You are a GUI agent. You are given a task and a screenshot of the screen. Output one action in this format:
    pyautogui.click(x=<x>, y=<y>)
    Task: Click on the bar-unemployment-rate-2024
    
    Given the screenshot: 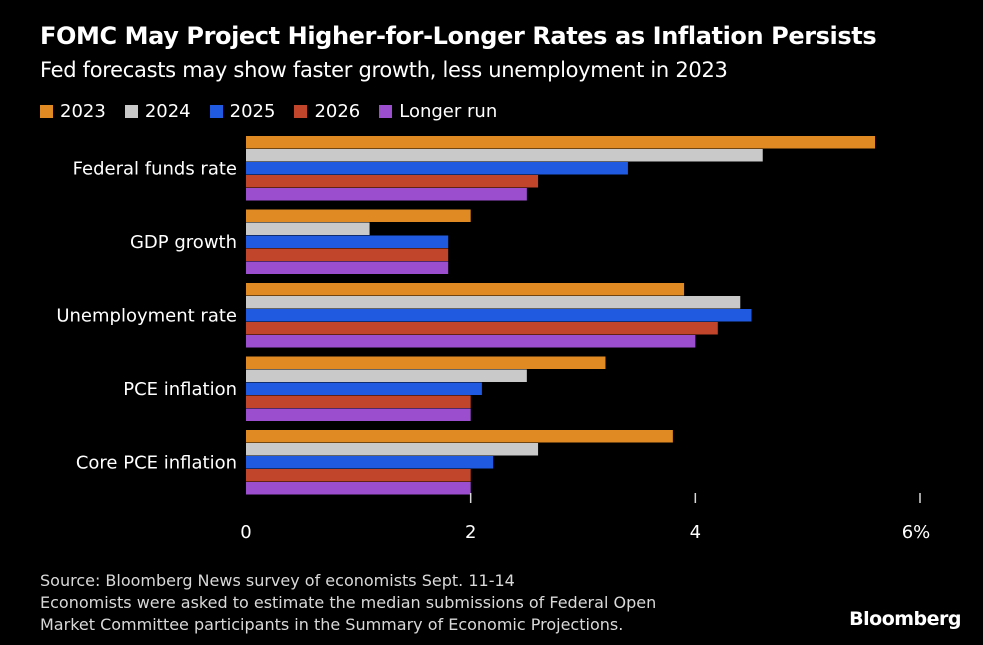 What is the action you would take?
    pyautogui.click(x=493, y=302)
    